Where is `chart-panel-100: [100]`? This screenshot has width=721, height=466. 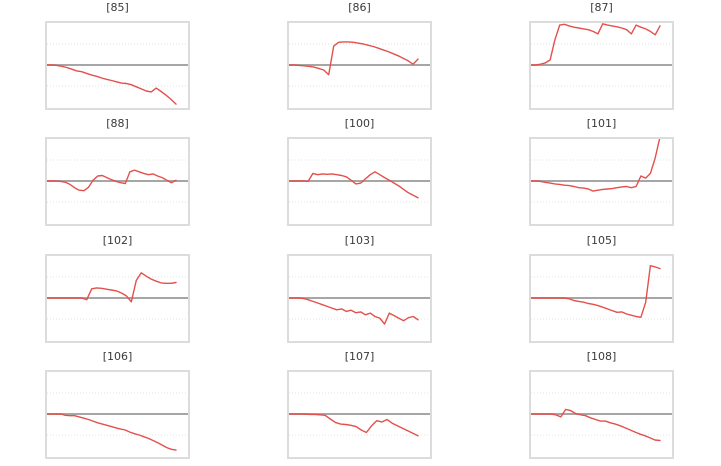 chart-panel-100: [100] is located at coordinates (359, 175).